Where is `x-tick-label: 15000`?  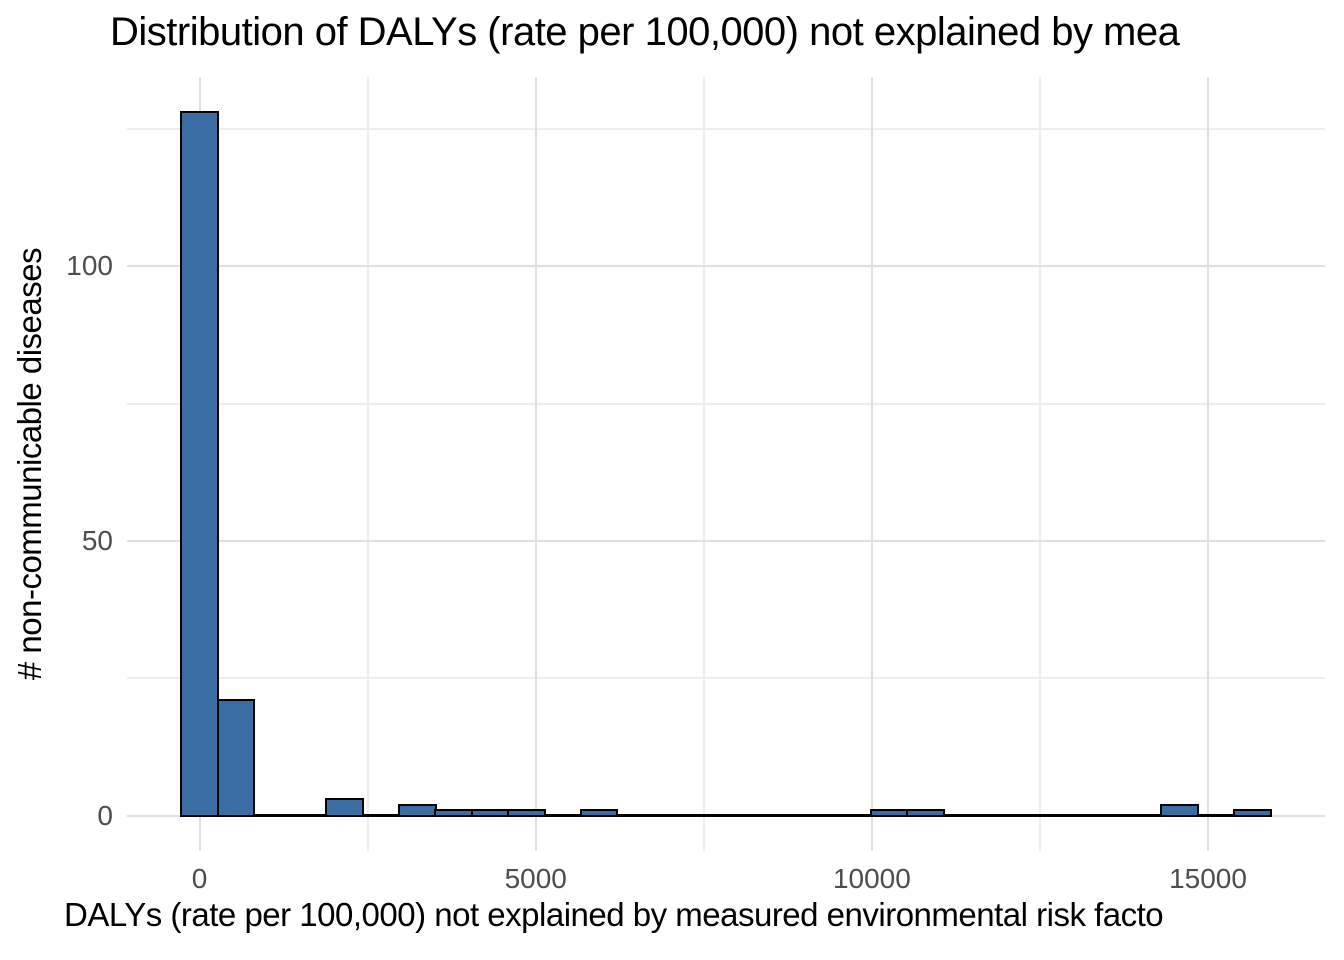 x-tick-label: 15000 is located at coordinates (1208, 878).